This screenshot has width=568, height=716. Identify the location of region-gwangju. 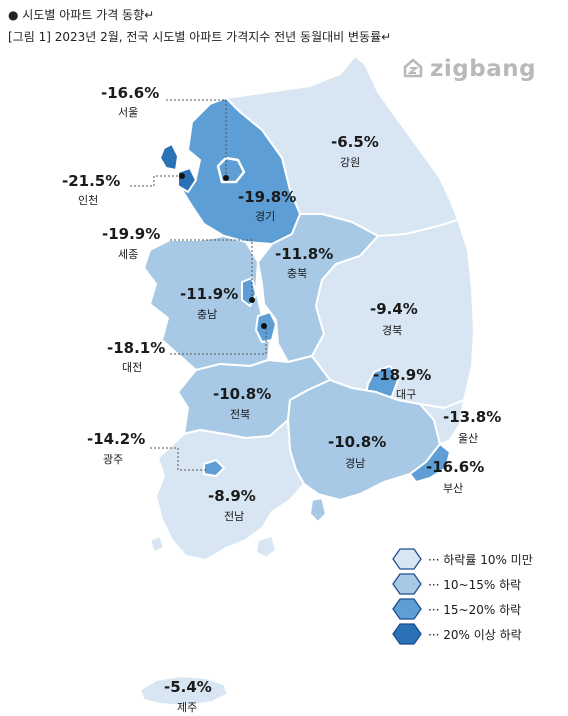
(214, 468).